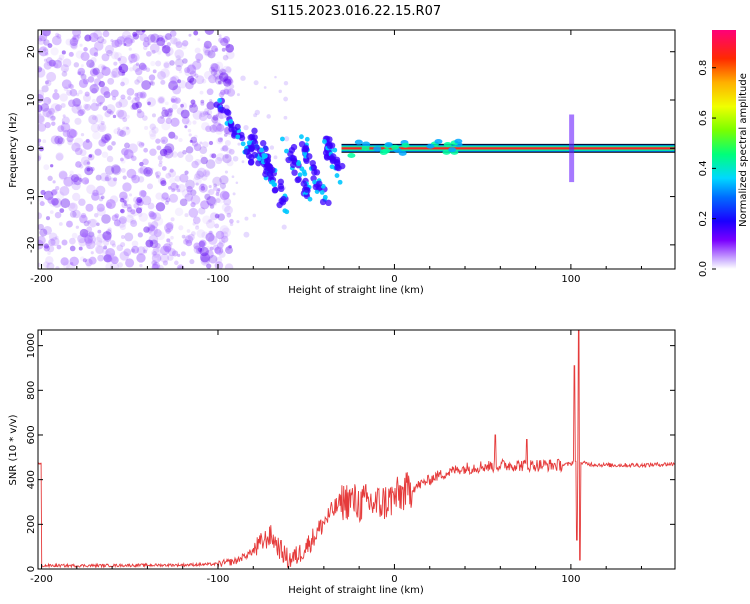  Describe the element at coordinates (31, 51) in the screenshot. I see `spectrogram-y-tick-label: 20` at that location.